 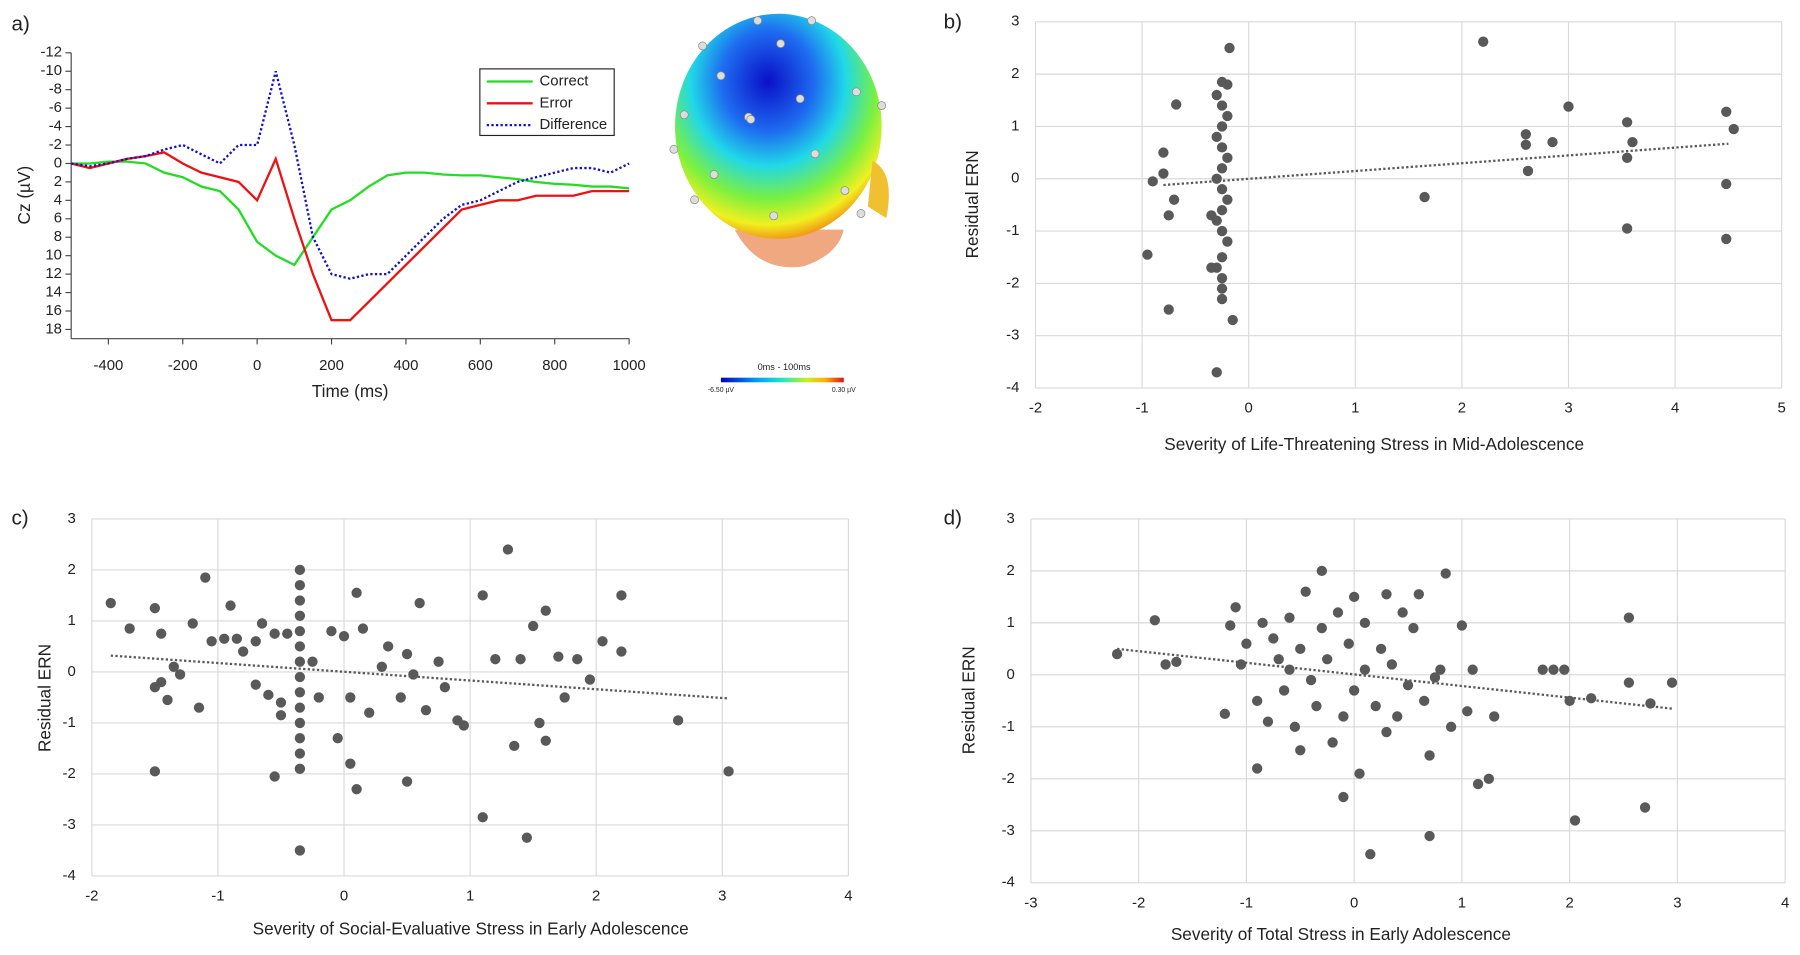 What do you see at coordinates (554, 365) in the screenshot?
I see `x-tick-label: 800` at bounding box center [554, 365].